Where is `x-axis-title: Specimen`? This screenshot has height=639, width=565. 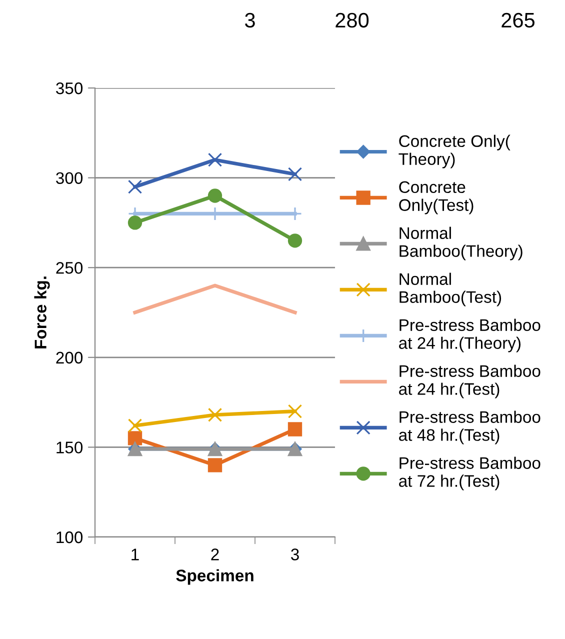 x-axis-title: Specimen is located at coordinates (215, 577).